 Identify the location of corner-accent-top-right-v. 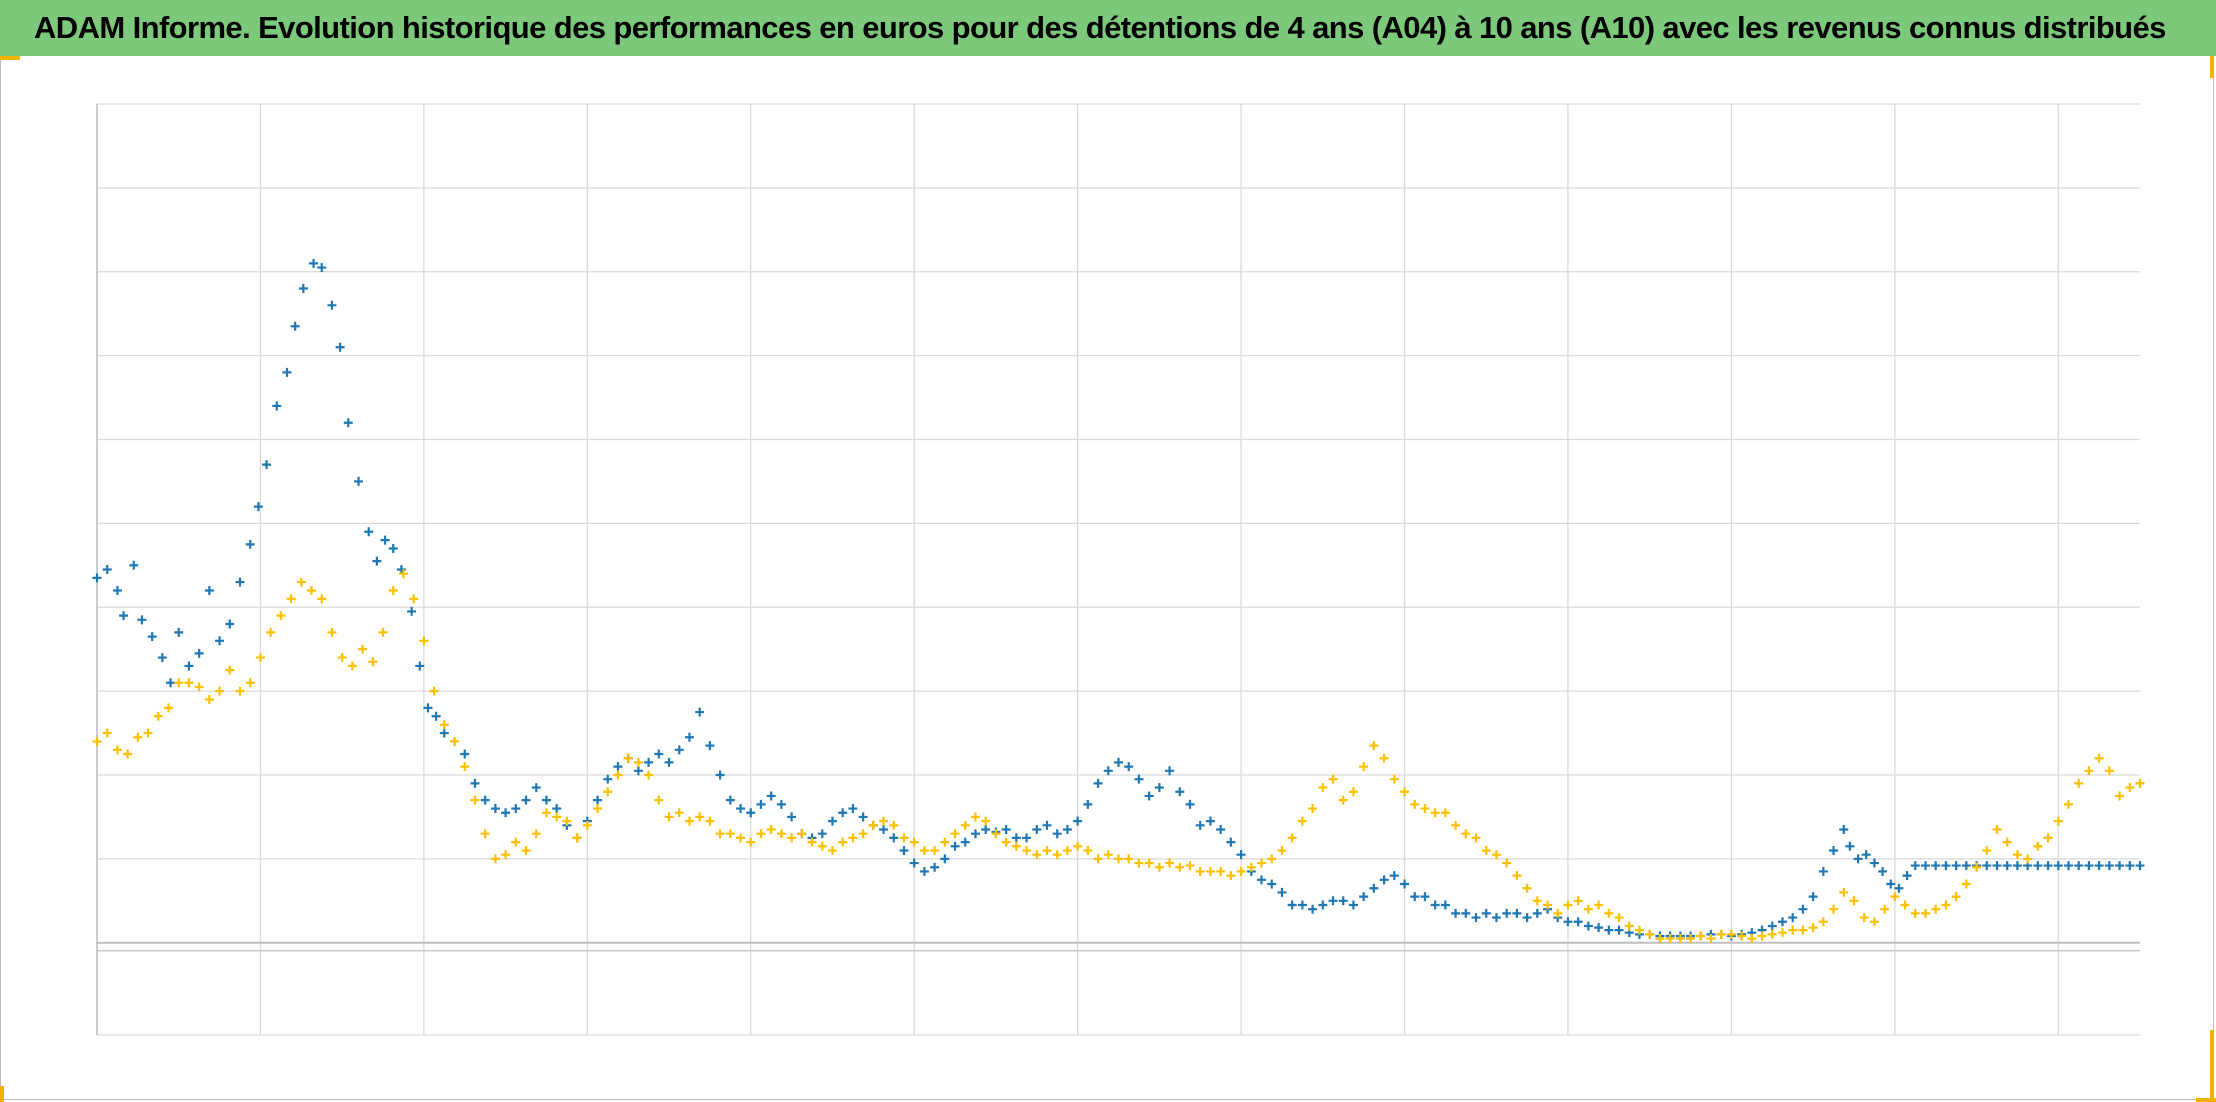
(2212, 67).